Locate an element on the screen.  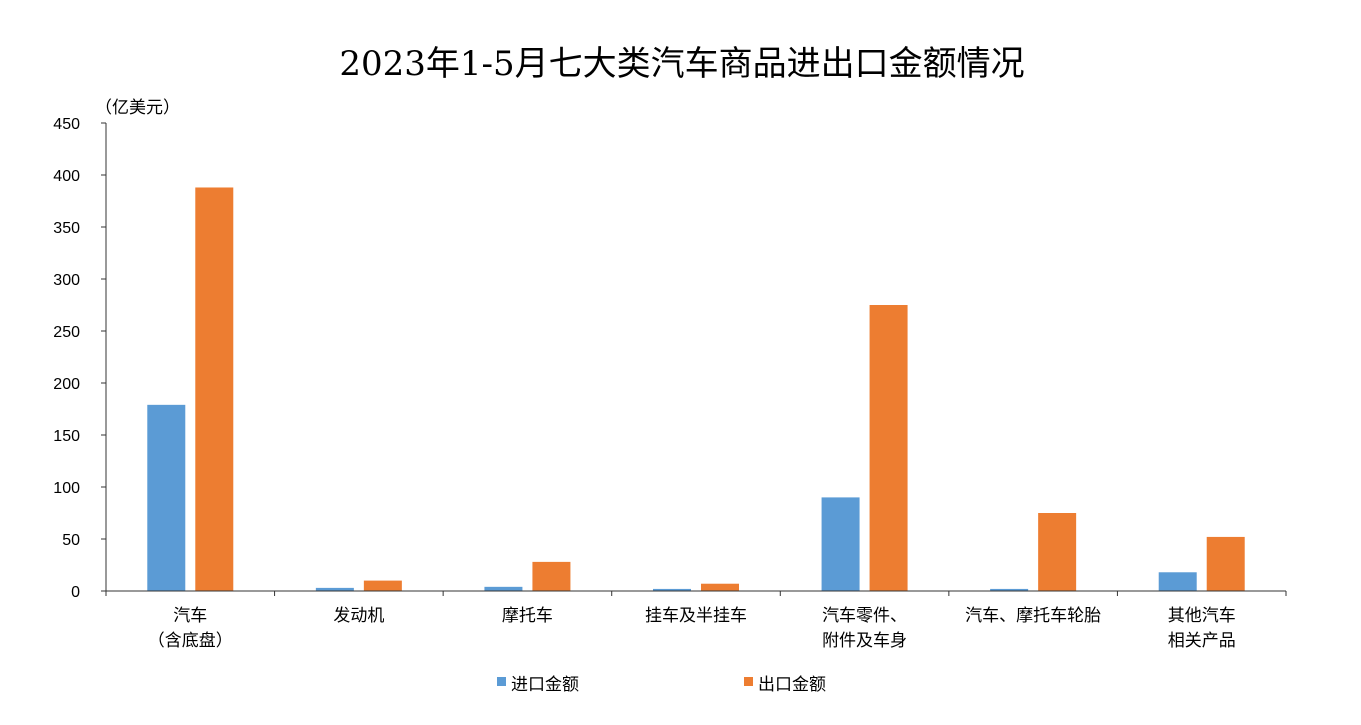
x-category-label: 汽车 is located at coordinates (190, 616).